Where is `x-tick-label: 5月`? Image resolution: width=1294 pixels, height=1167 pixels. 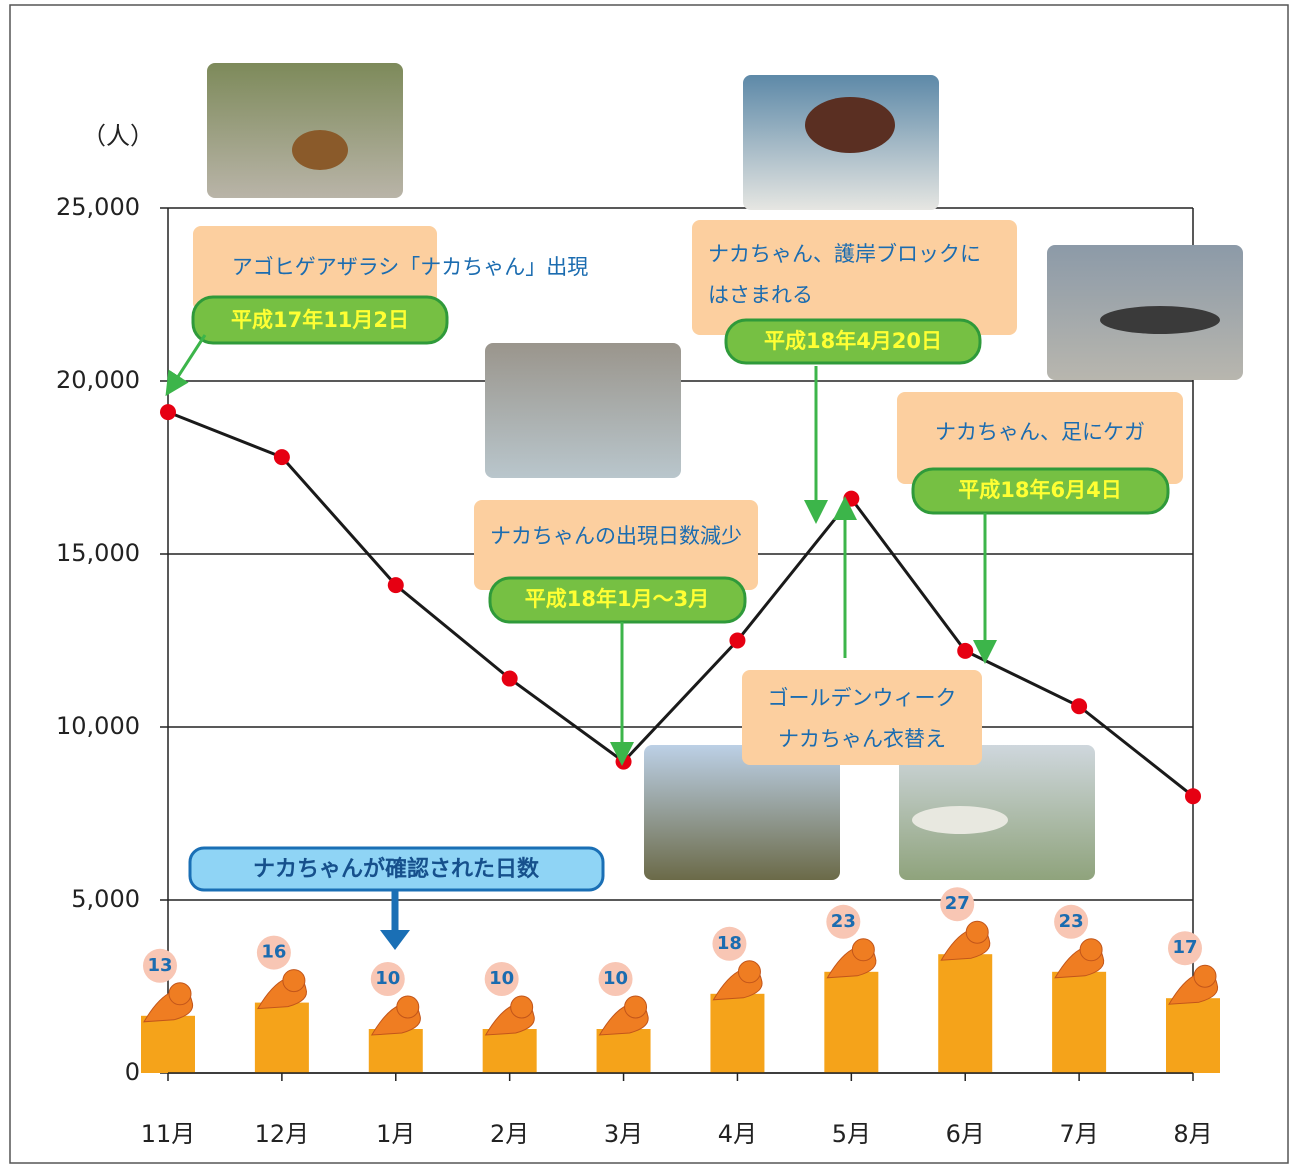
x-tick-label: 5月 is located at coordinates (851, 1134).